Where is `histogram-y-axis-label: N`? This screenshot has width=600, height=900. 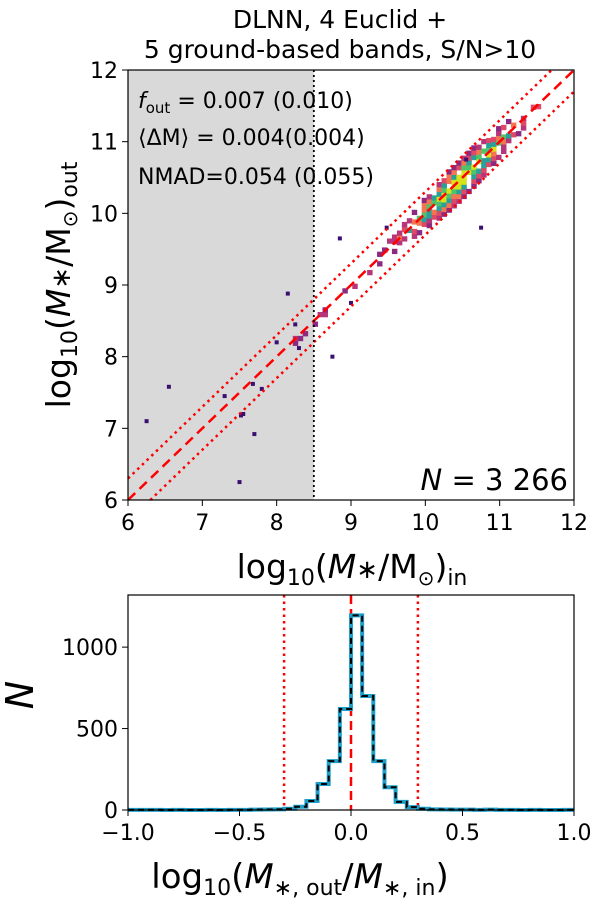
histogram-y-axis-label: N is located at coordinates (21, 695).